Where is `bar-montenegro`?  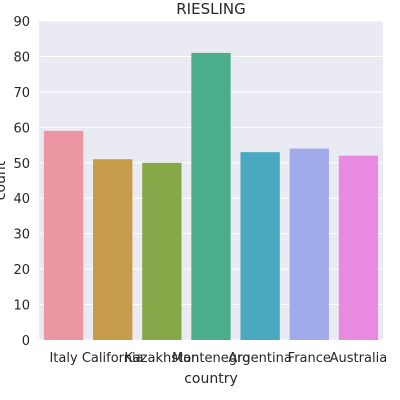
bar-montenegro is located at coordinates (211, 196).